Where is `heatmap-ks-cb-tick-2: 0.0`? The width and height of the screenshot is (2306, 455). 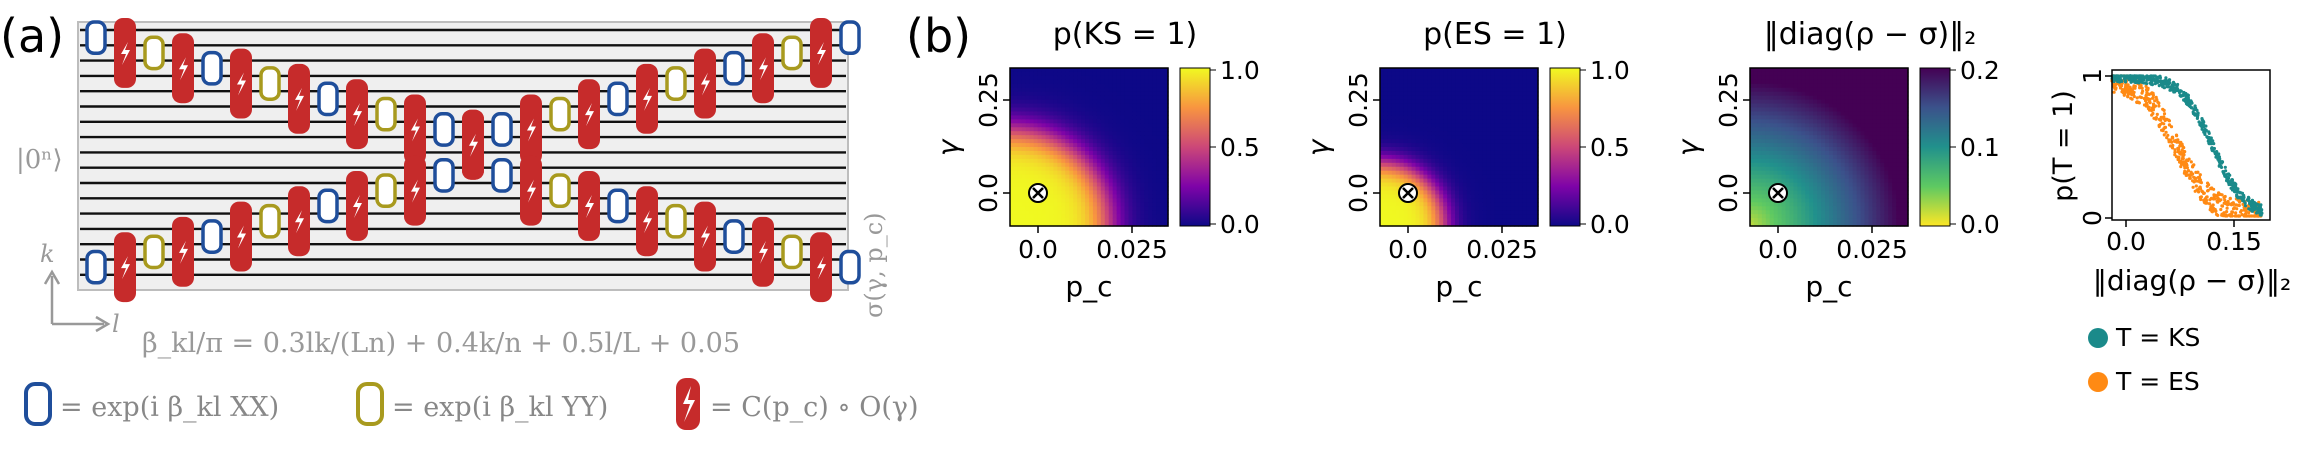 heatmap-ks-cb-tick-2: 0.0 is located at coordinates (1240, 224).